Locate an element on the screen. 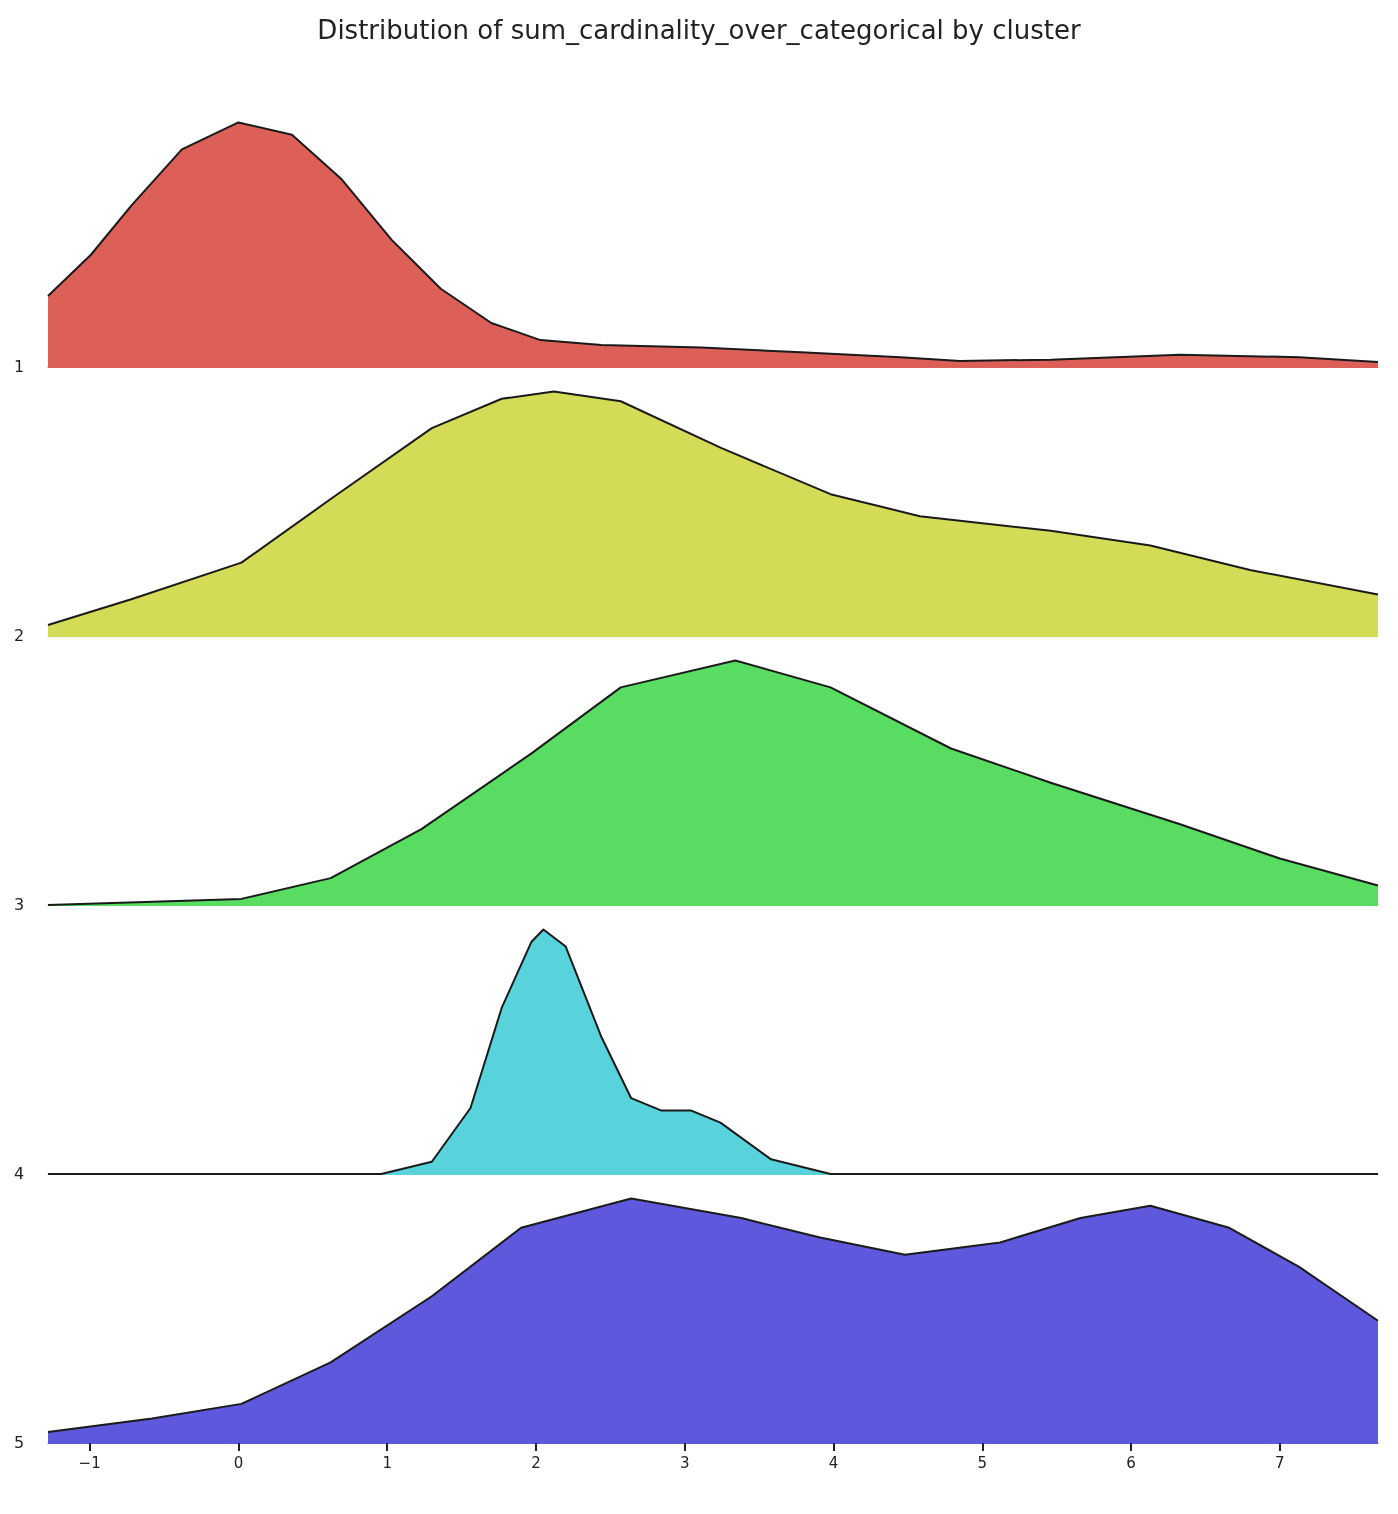  chart-title: Distribution of sum_cardinality_over_categorical by cluster is located at coordinates (699, 30).